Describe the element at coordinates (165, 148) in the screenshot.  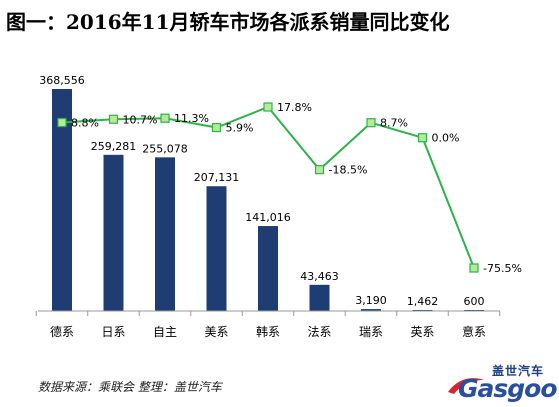
I see `bar-value-label: 255,078` at that location.